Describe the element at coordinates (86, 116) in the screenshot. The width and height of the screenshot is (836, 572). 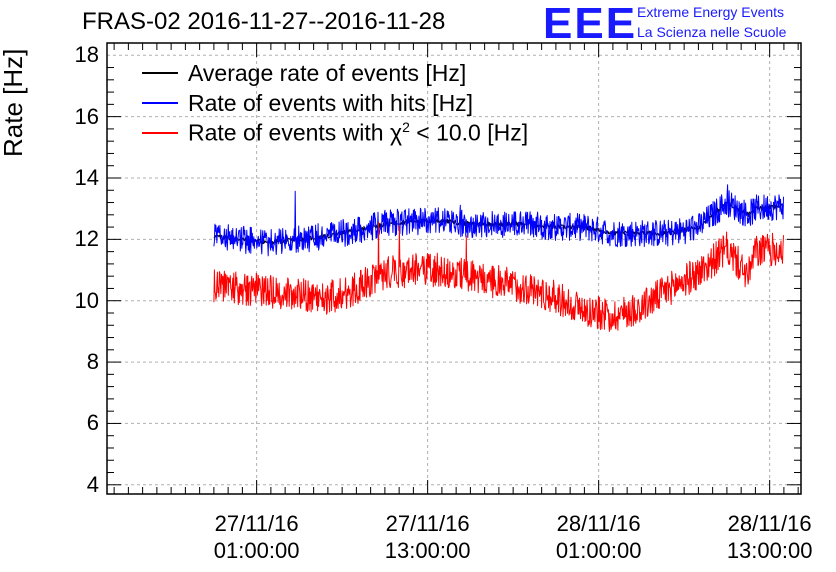
I see `y-tick-label: 16` at that location.